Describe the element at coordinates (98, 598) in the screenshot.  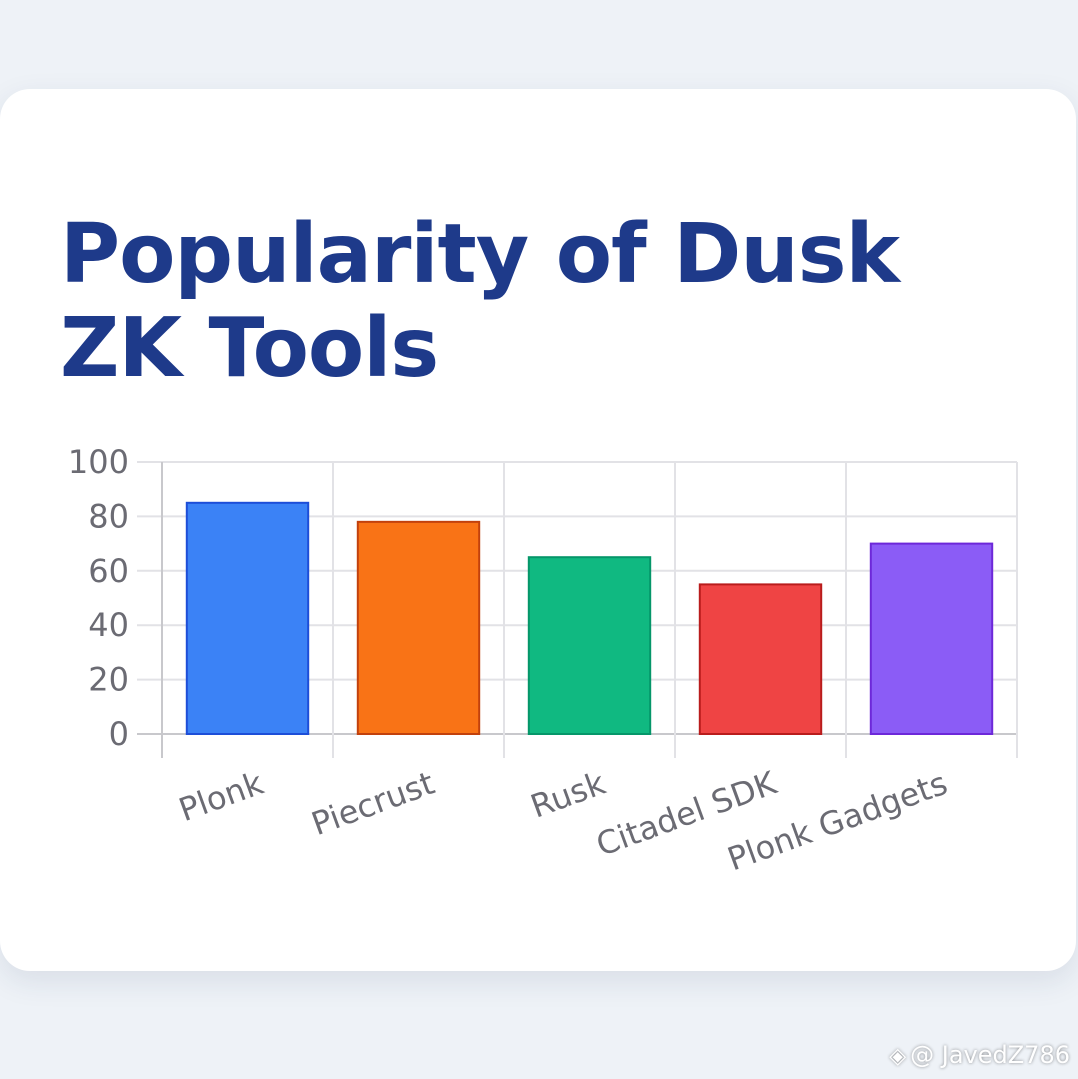
I see `y-axis-tick-labels: 0 20 40 60 80 100` at that location.